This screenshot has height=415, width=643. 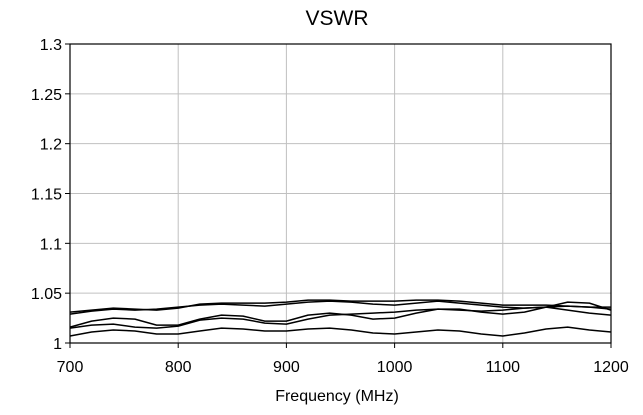 What do you see at coordinates (46, 294) in the screenshot?
I see `y-tick-label: 1.05` at bounding box center [46, 294].